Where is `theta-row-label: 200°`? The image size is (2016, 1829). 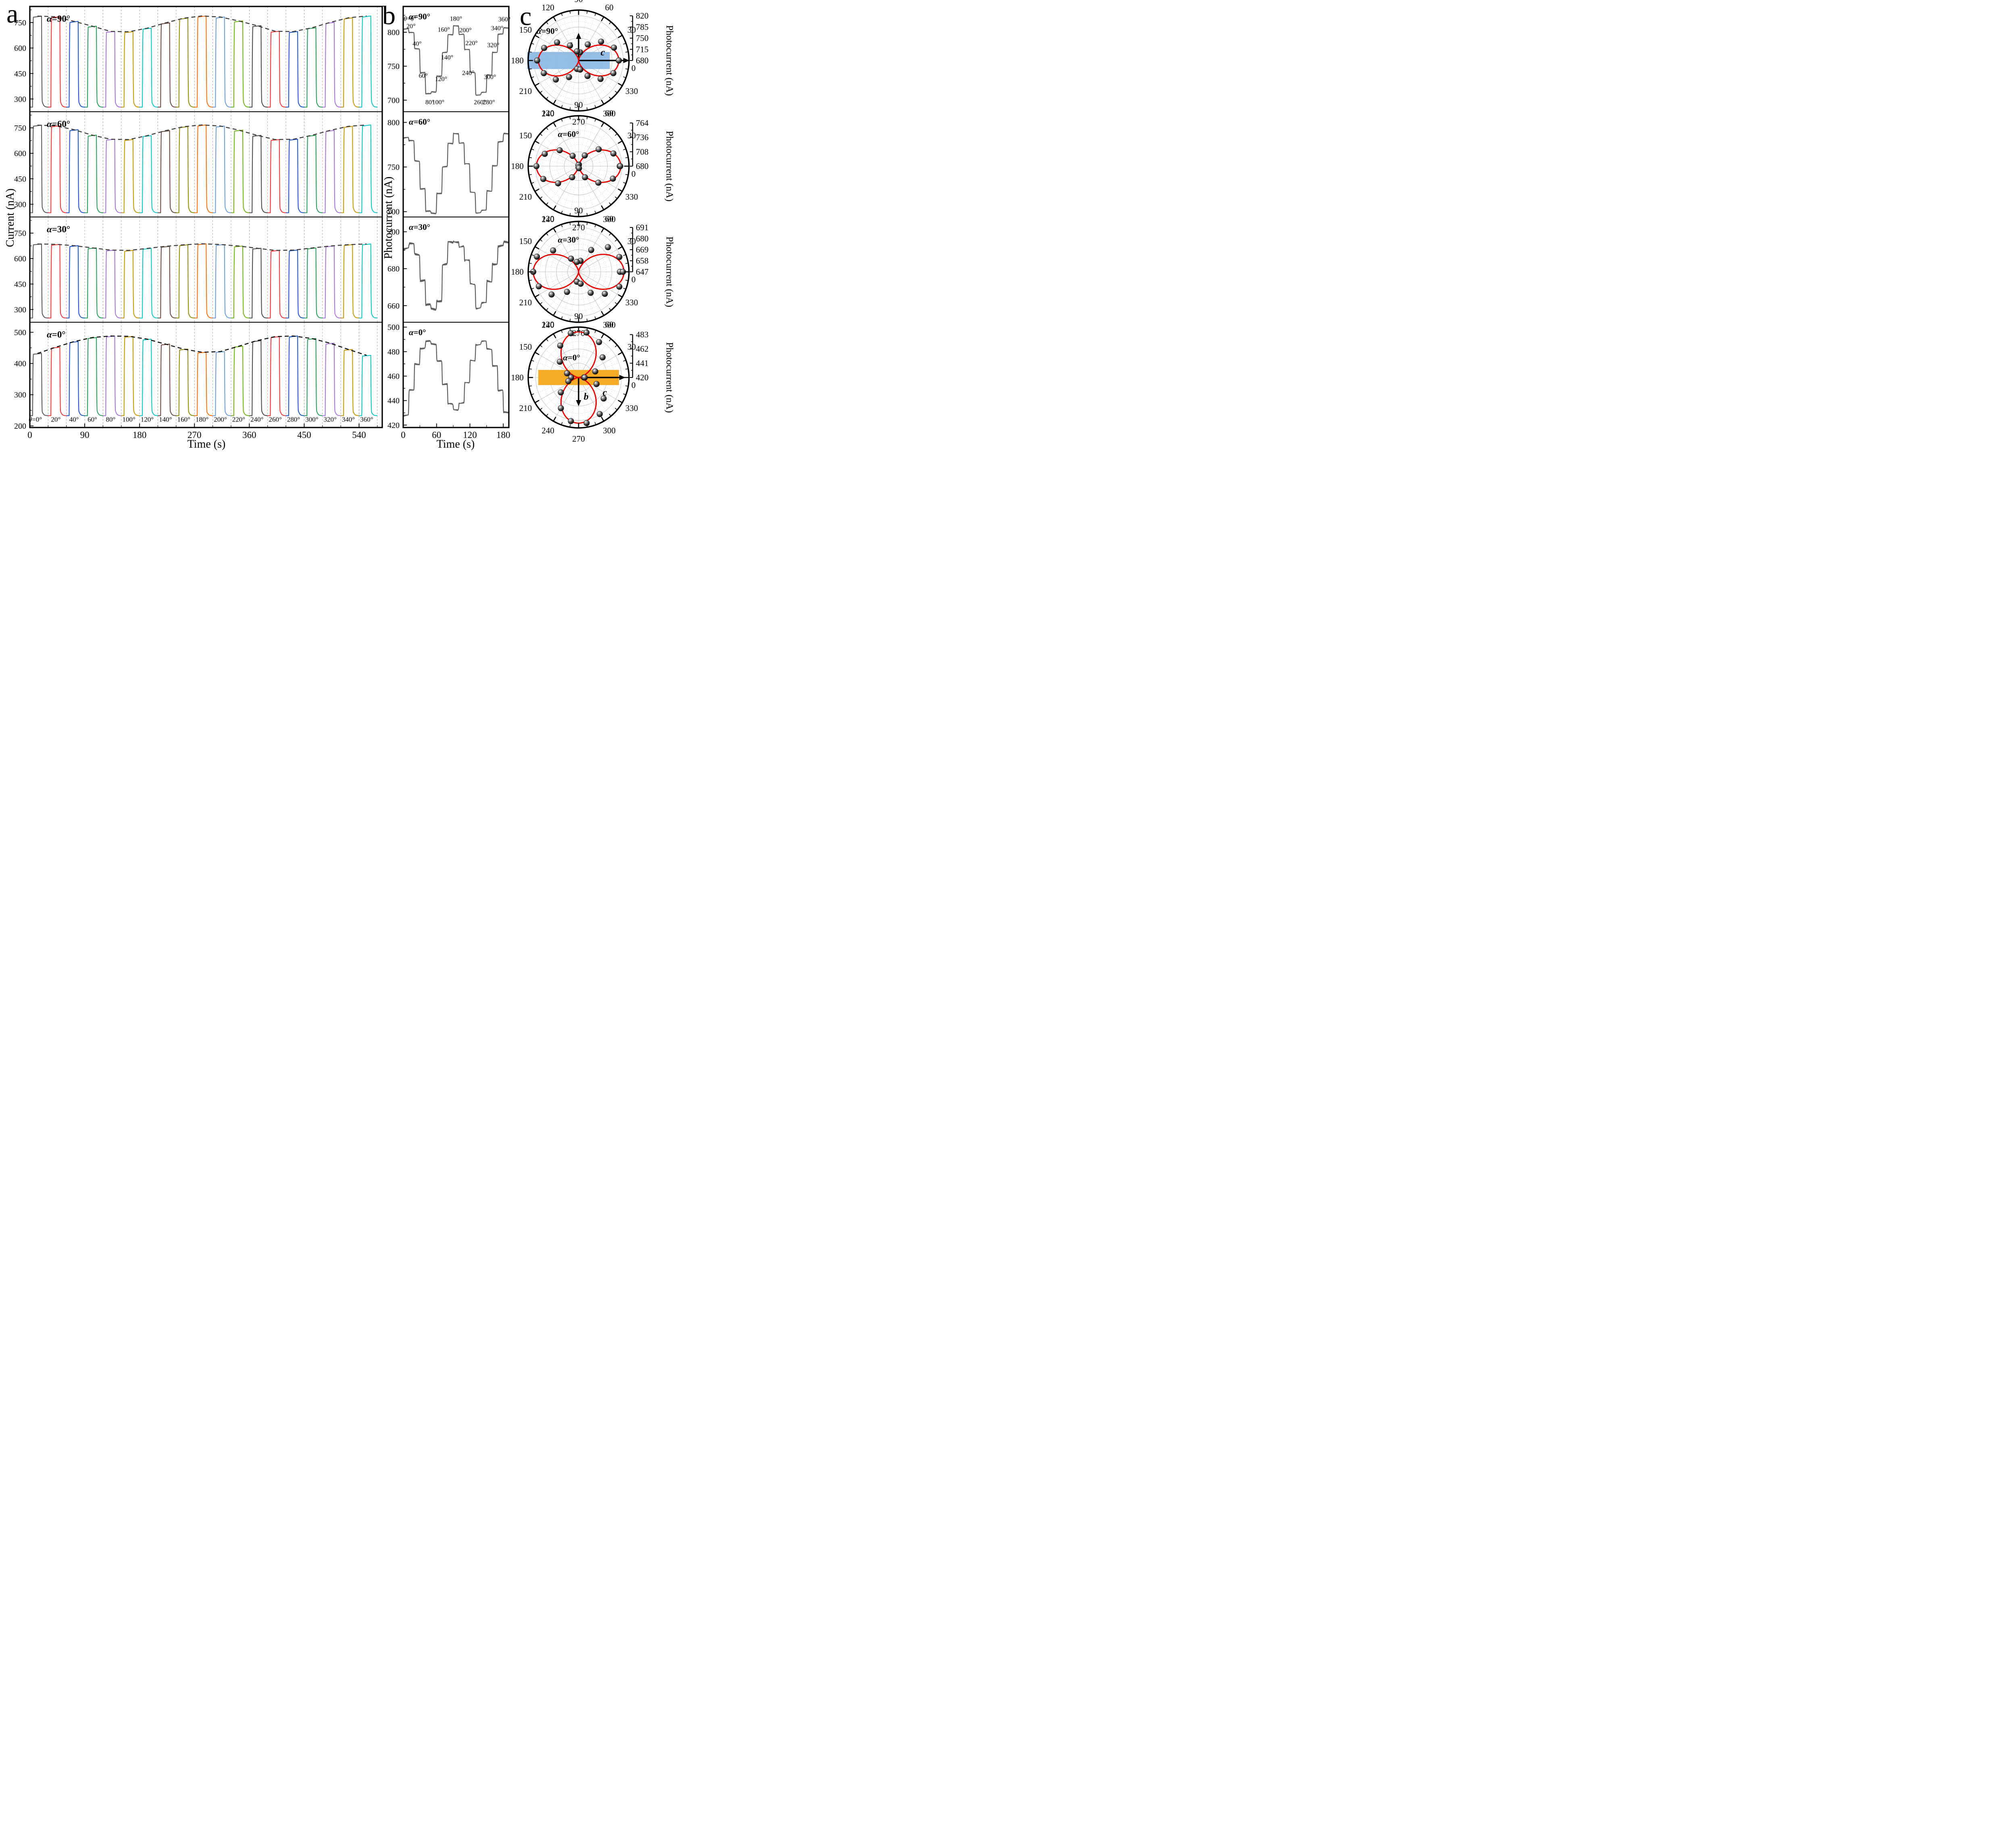 theta-row-label: 200° is located at coordinates (220, 419).